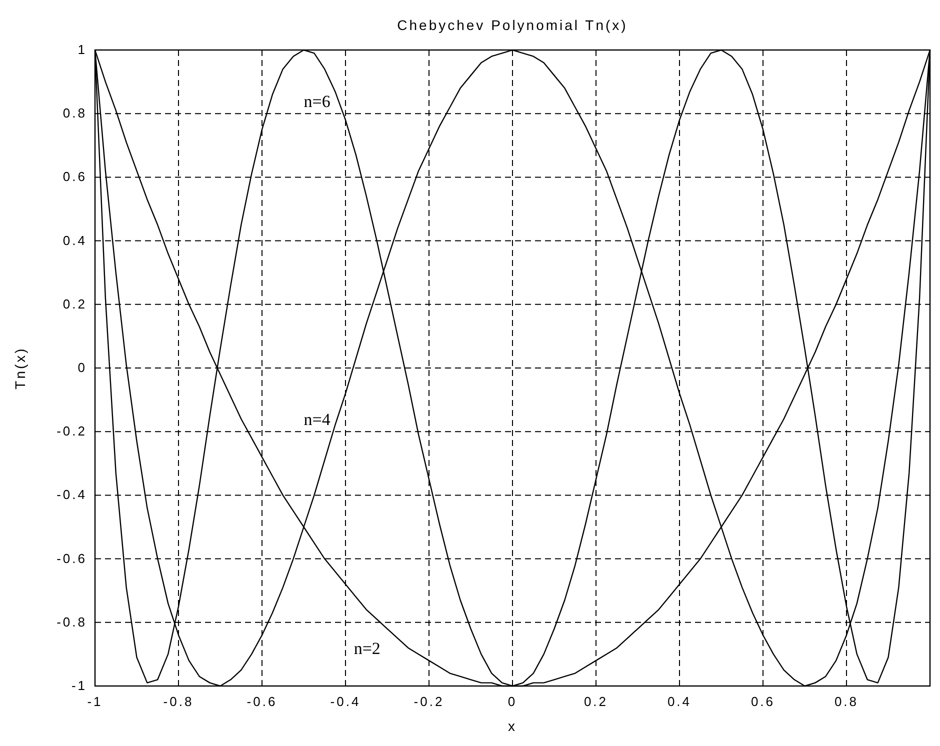 The height and width of the screenshot is (746, 940). What do you see at coordinates (262, 701) in the screenshot?
I see `x-tick-label: -0.6` at bounding box center [262, 701].